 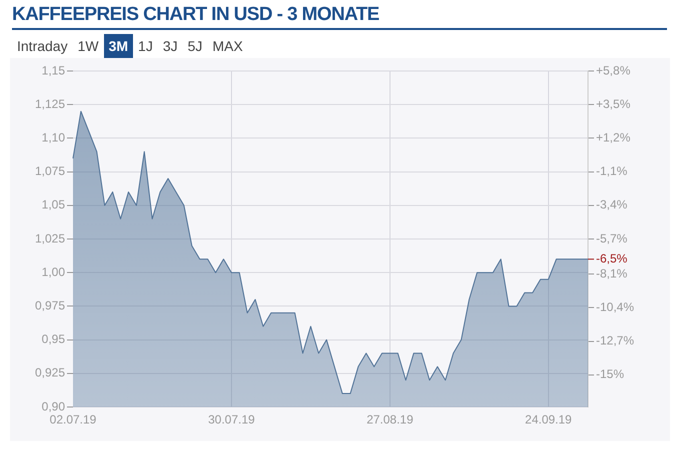 I want to click on y2-tick-label: -5,7%, so click(x=612, y=238).